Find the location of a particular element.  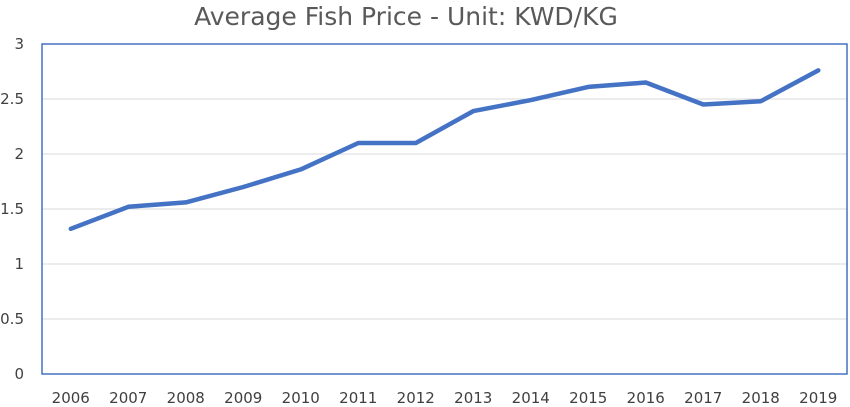

x-tick-label: 2011 is located at coordinates (358, 398).